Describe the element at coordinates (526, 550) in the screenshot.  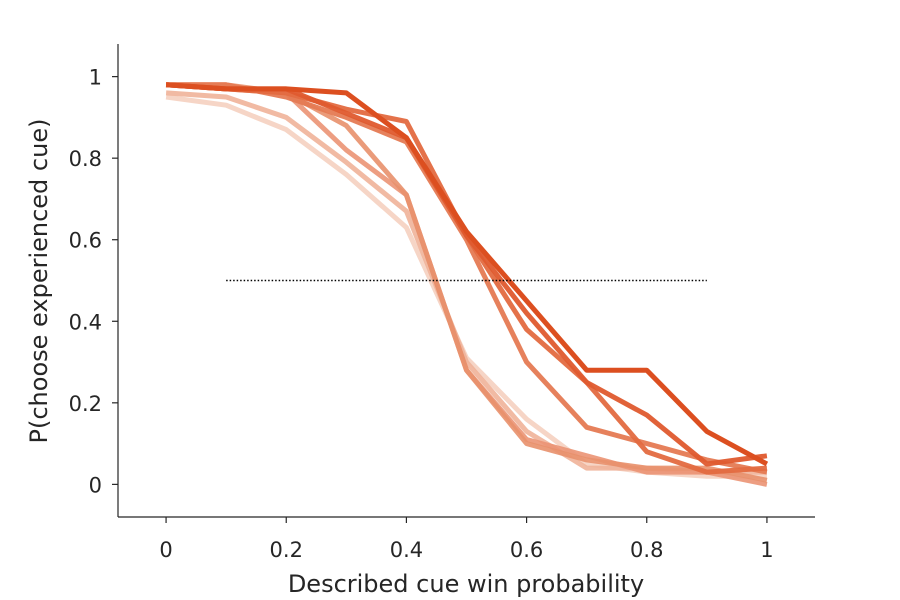
I see `x-tick-label: 0.6` at that location.